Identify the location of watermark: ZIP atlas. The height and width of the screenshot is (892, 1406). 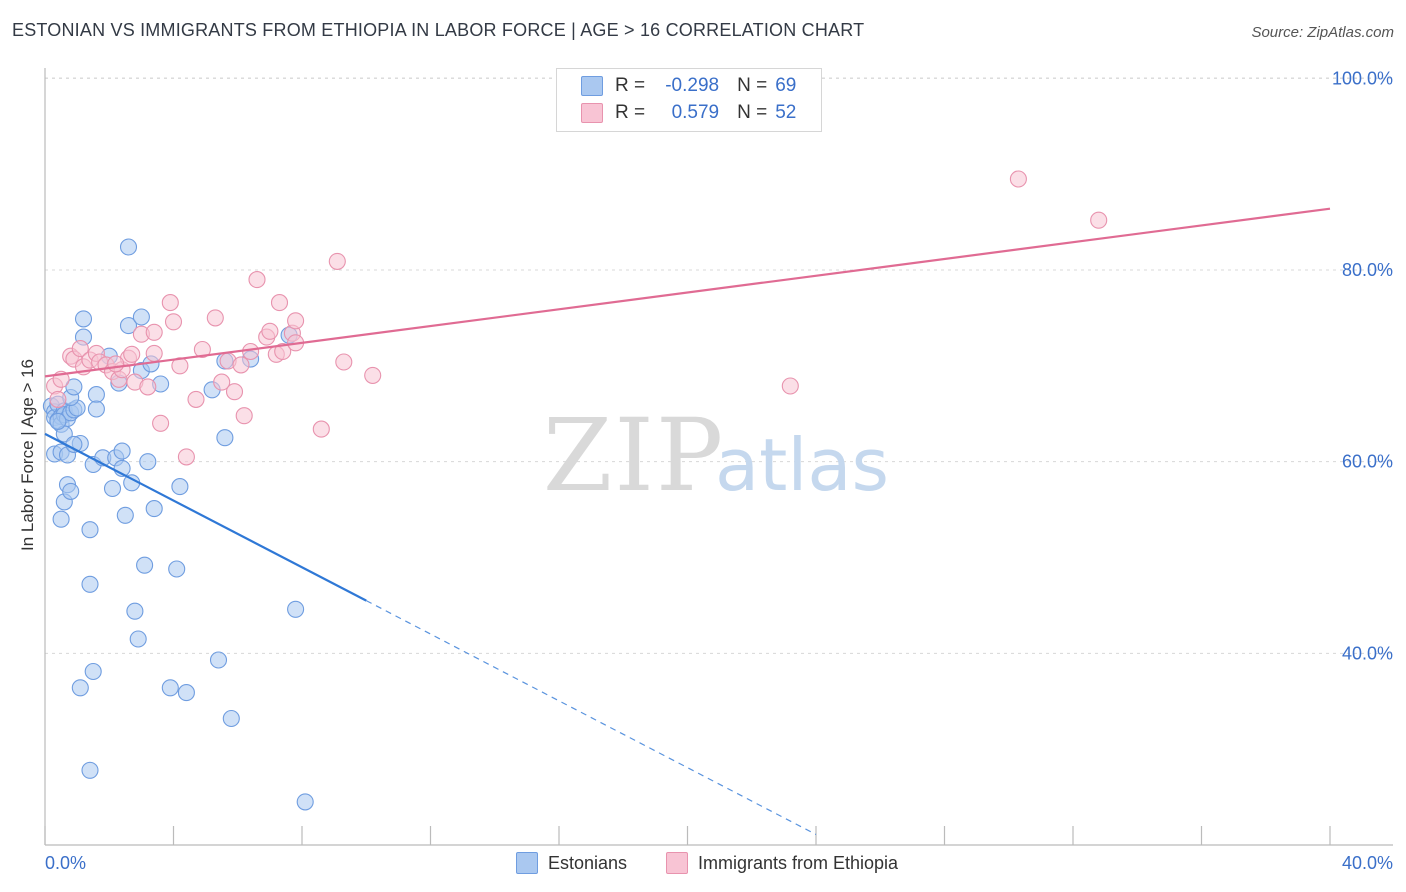
(716, 455).